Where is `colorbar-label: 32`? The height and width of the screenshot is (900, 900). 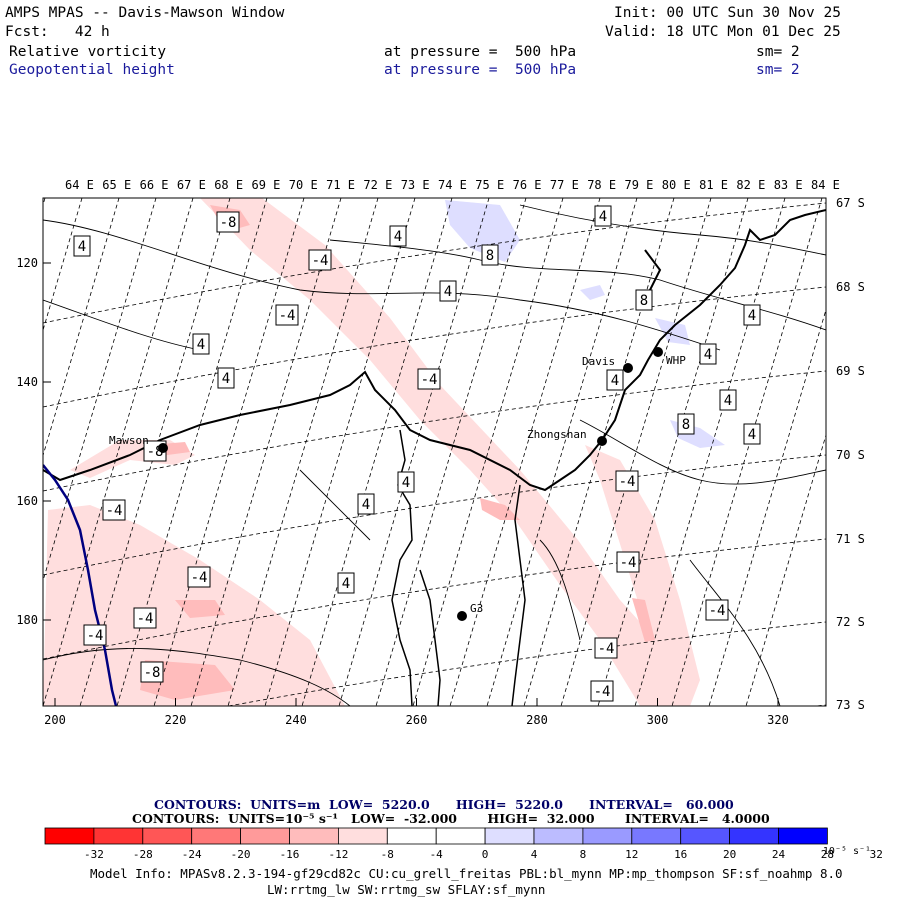 colorbar-label: 32 is located at coordinates (876, 854).